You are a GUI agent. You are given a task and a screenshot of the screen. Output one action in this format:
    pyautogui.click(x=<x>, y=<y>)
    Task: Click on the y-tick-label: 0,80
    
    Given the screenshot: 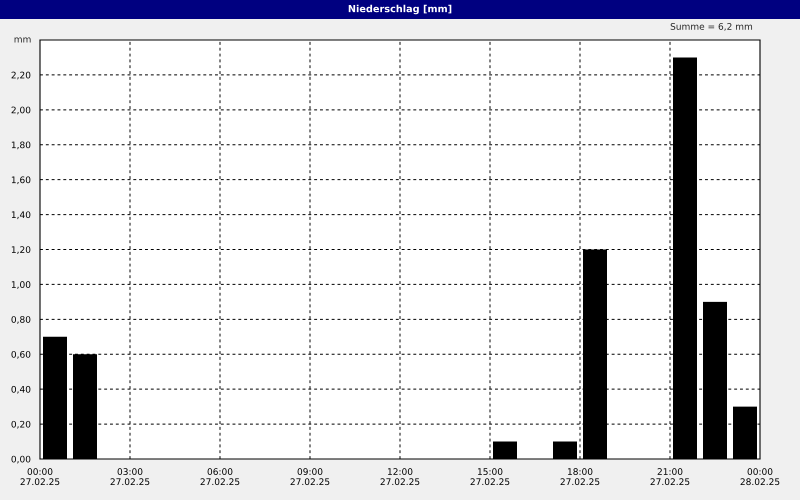 What is the action you would take?
    pyautogui.click(x=20, y=320)
    